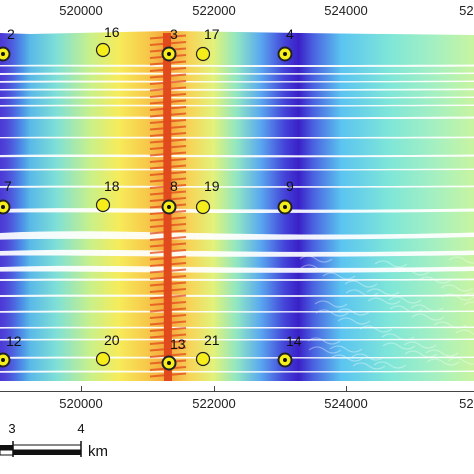  Describe the element at coordinates (107, 349) in the screenshot. I see `station-marker-20: 20` at that location.